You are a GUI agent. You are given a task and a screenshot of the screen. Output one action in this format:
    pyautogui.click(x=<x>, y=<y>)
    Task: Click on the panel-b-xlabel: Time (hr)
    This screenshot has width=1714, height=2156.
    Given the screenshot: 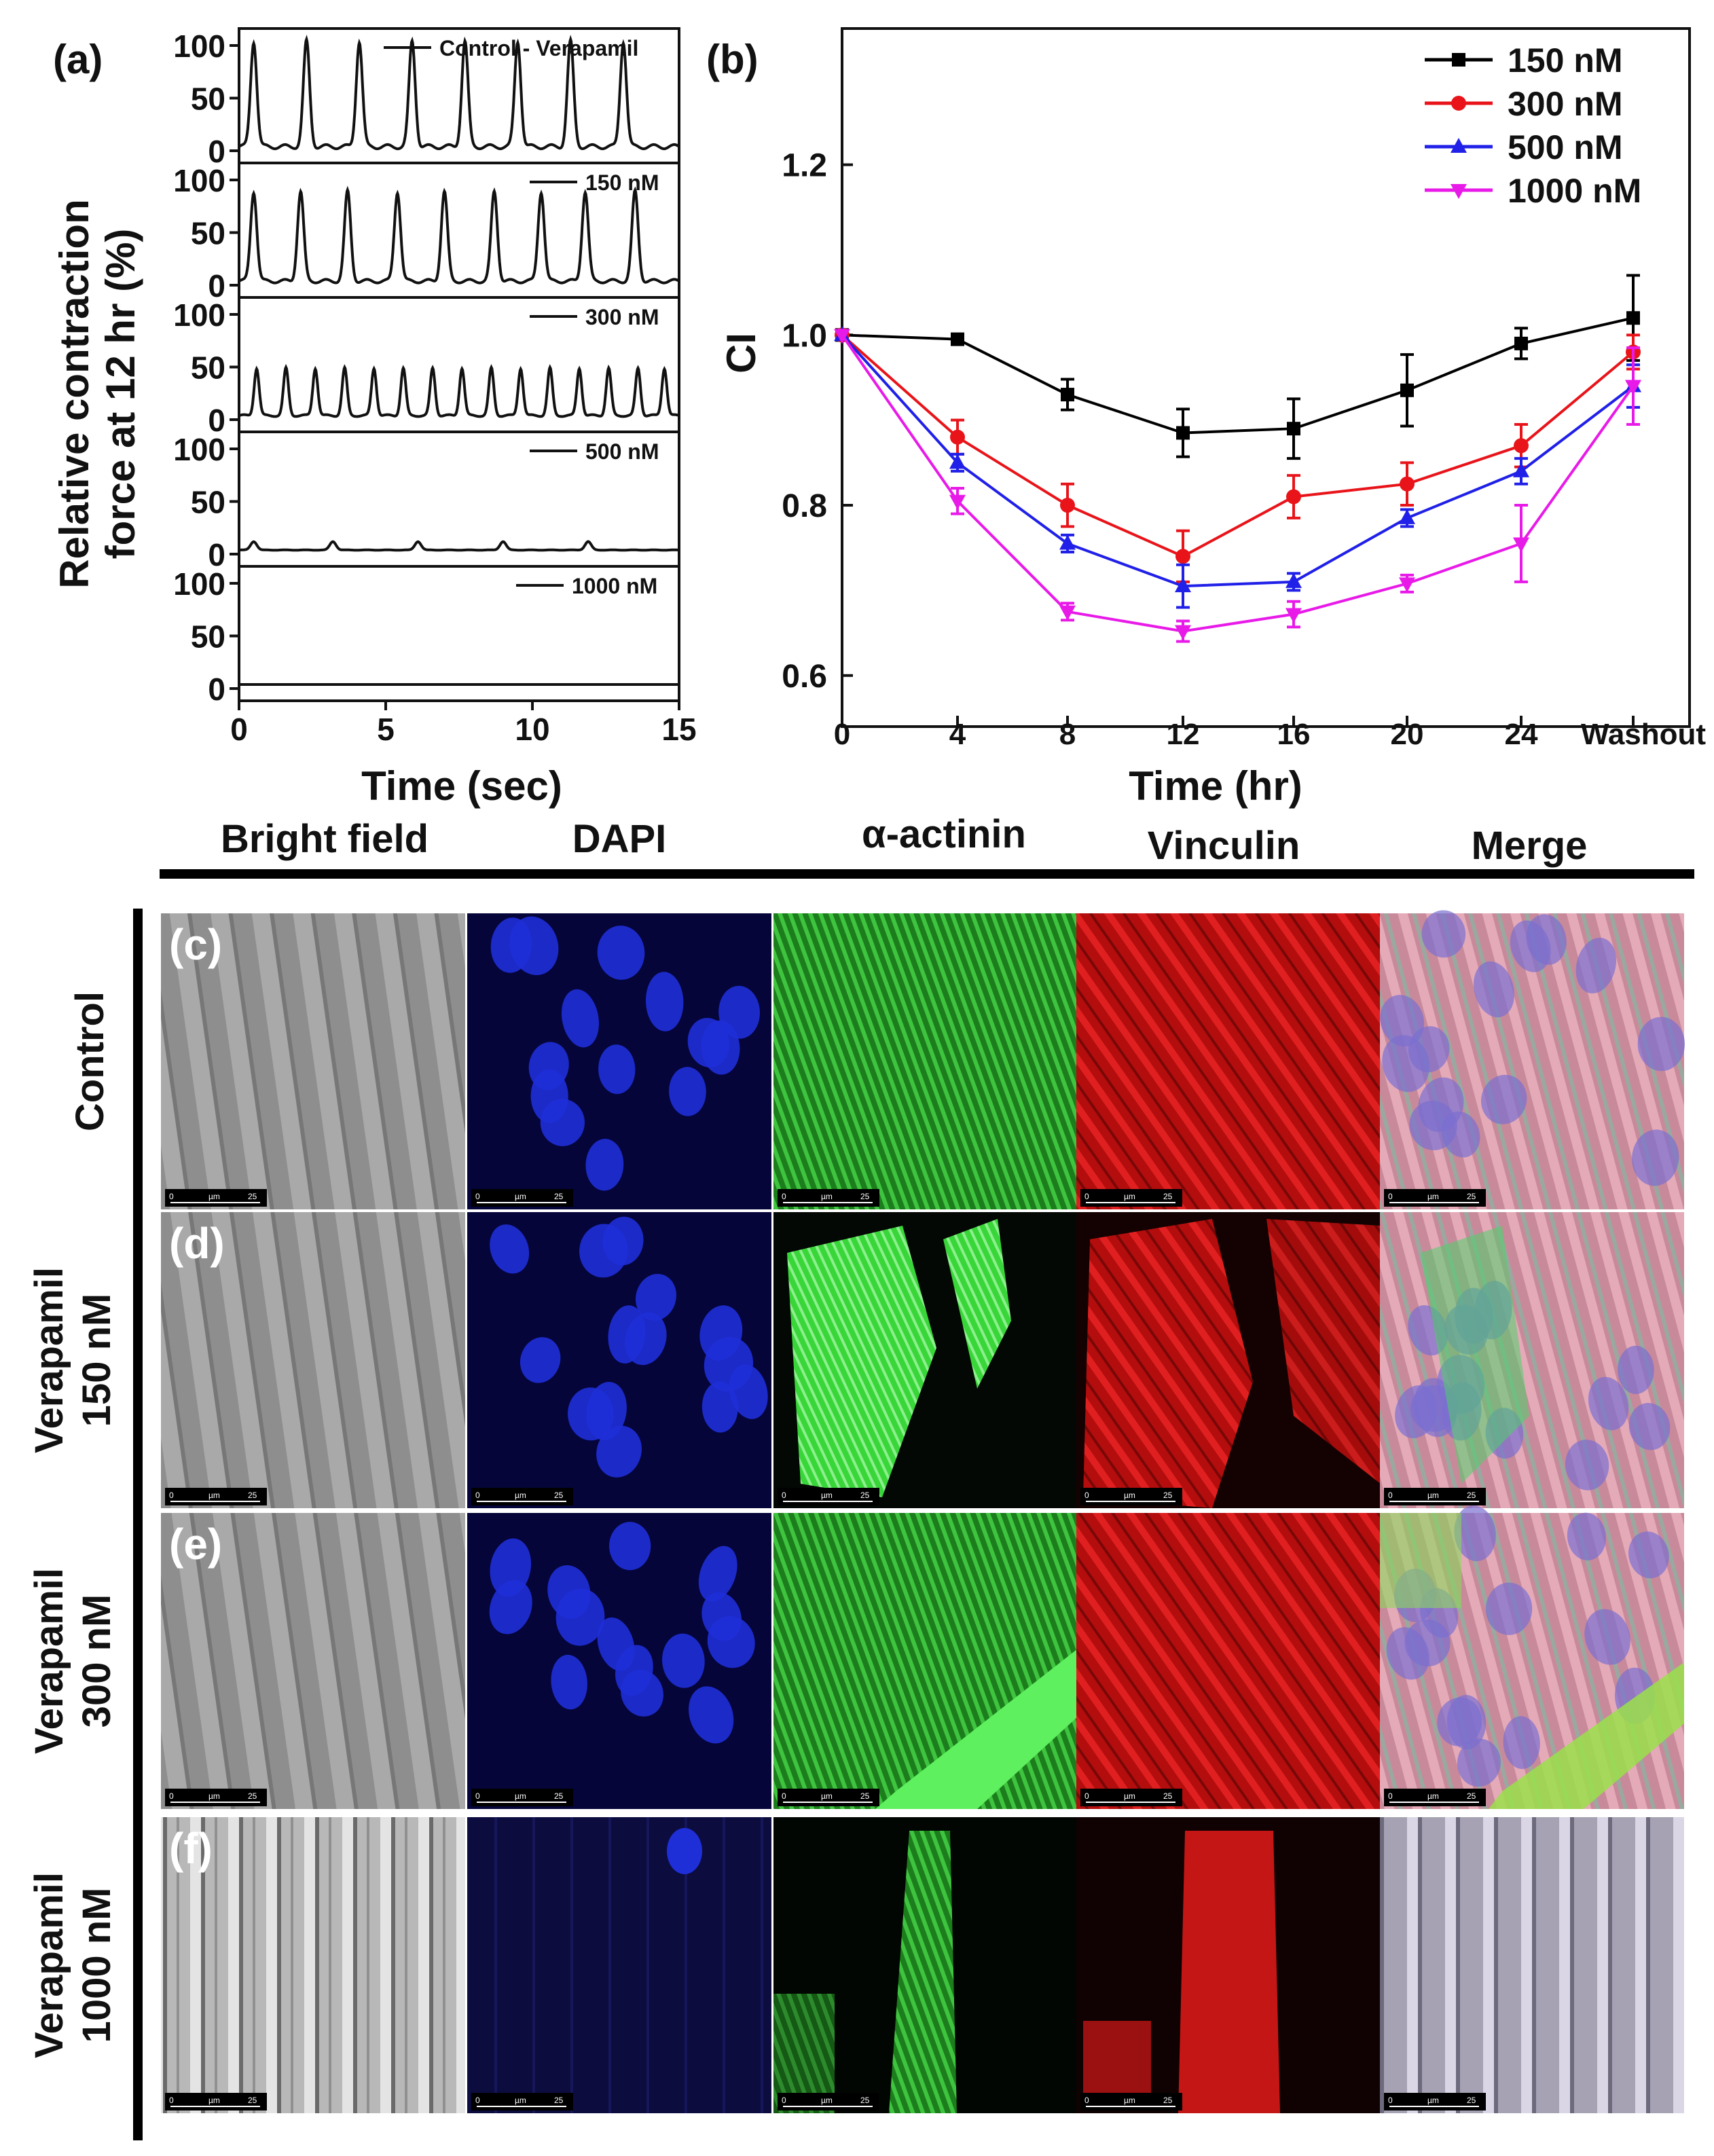 What is the action you would take?
    pyautogui.click(x=1215, y=786)
    